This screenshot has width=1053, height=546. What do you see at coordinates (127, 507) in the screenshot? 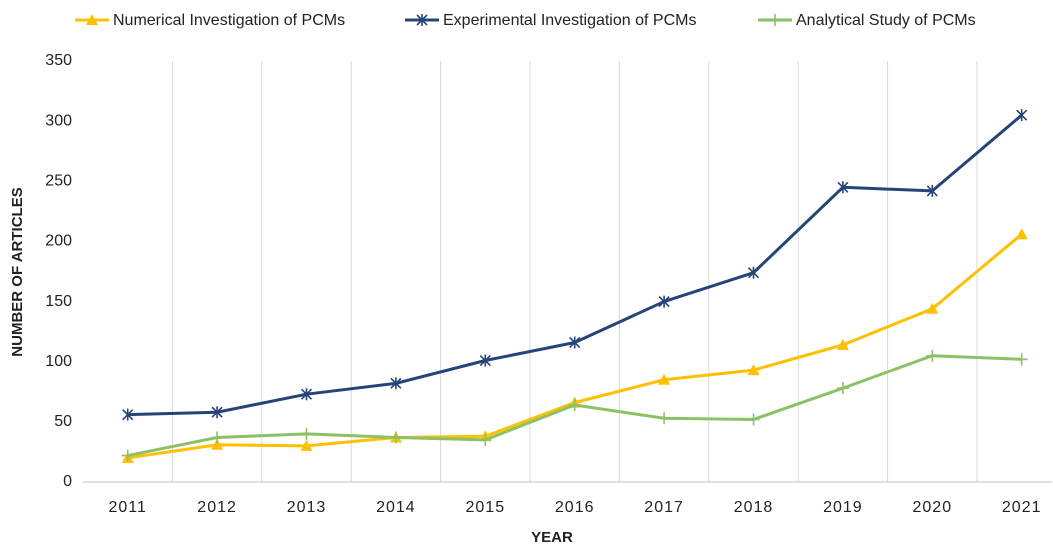
I see `x-tick-label: 2011` at bounding box center [127, 507].